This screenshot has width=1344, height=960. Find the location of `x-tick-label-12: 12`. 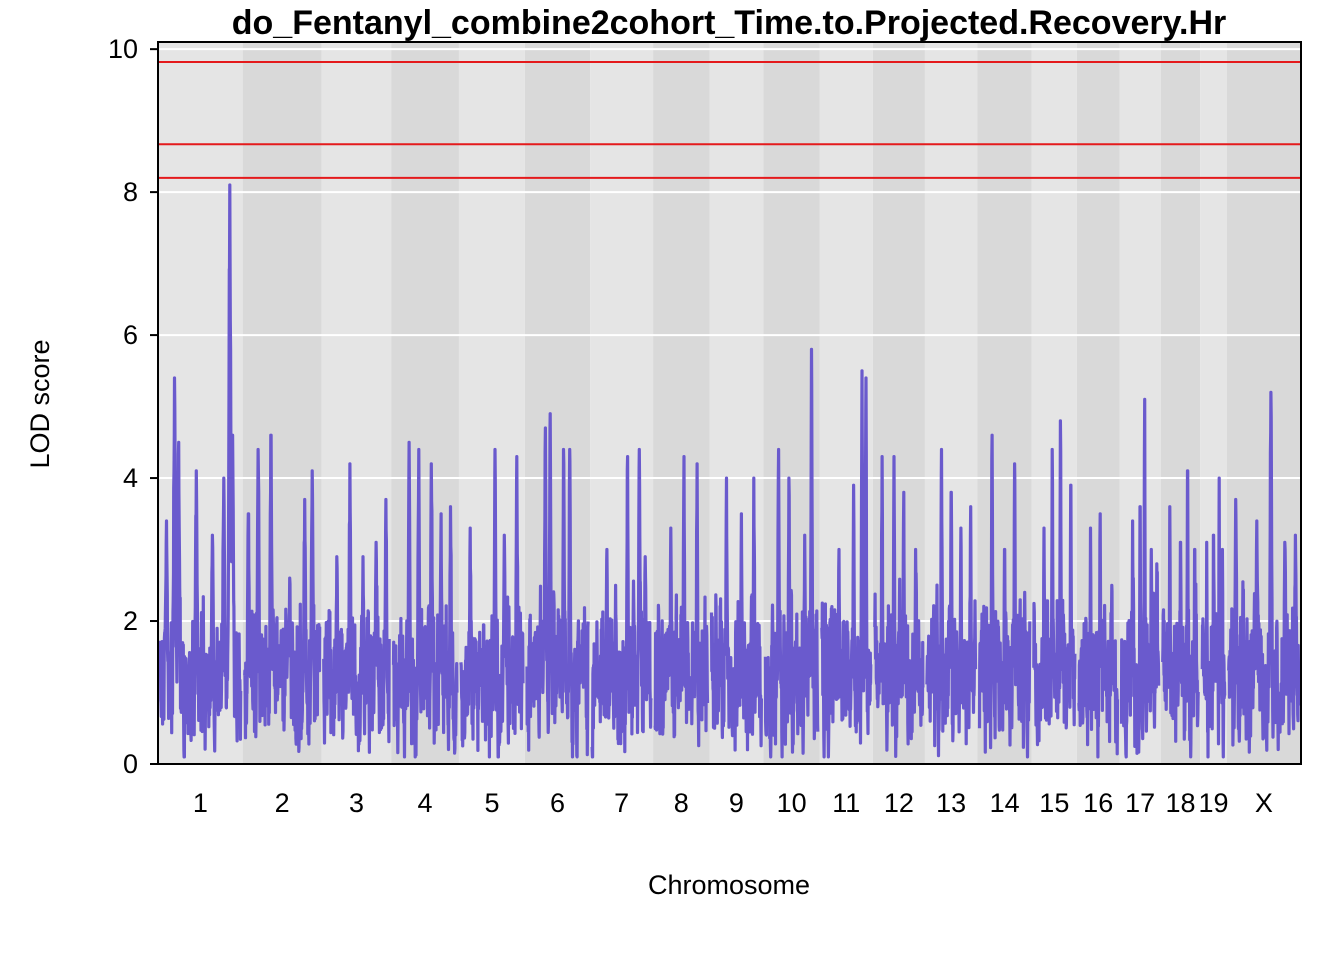

x-tick-label-12: 12 is located at coordinates (899, 803).